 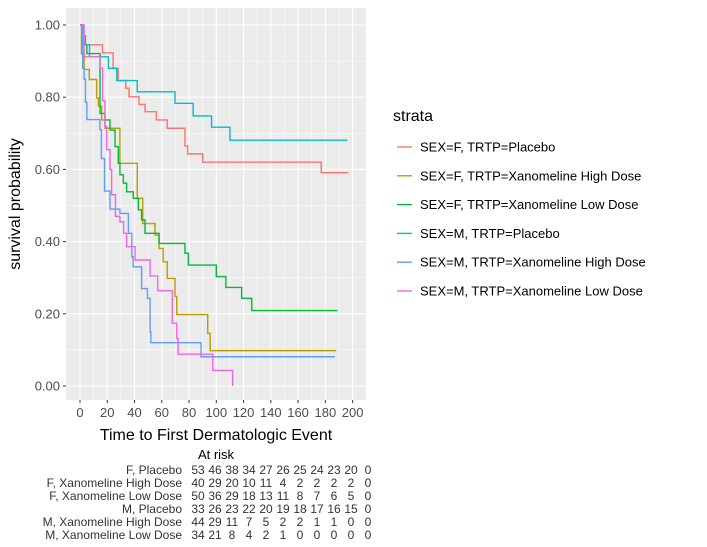 I want to click on risk-row-label: M, Placebo, so click(x=152, y=509).